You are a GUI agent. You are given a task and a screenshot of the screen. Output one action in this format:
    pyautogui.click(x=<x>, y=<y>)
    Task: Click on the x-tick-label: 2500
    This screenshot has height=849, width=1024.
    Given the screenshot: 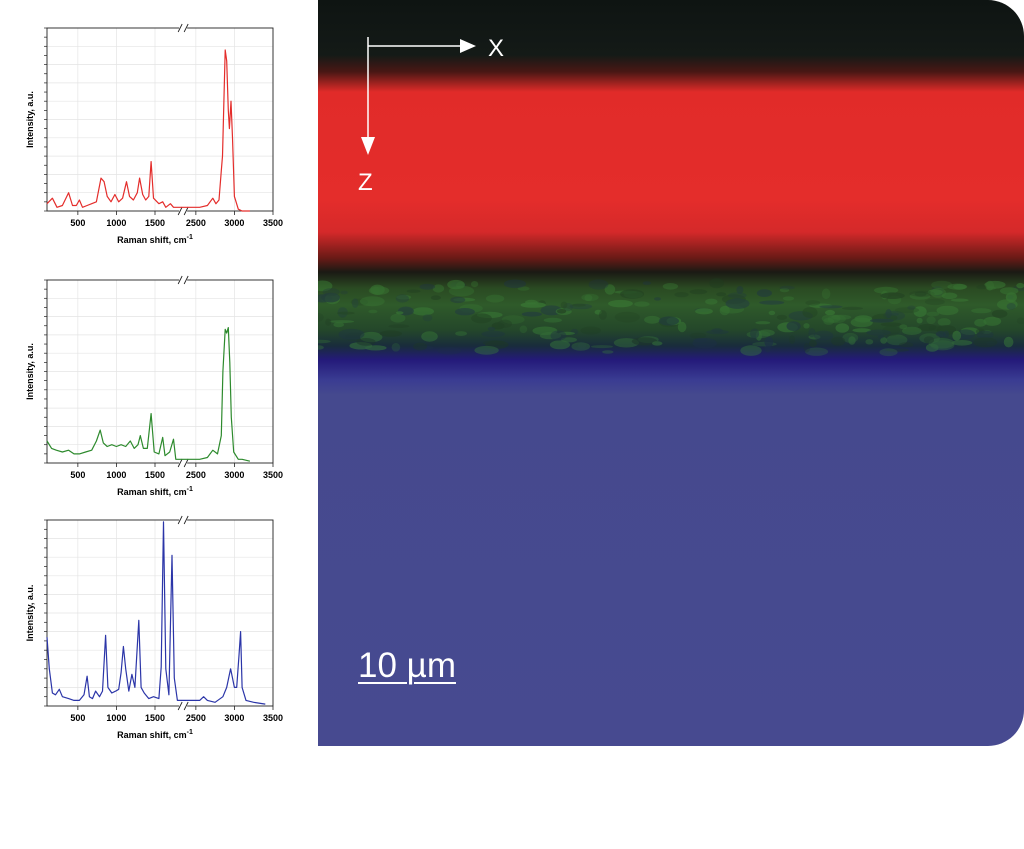 What is the action you would take?
    pyautogui.click(x=196, y=475)
    